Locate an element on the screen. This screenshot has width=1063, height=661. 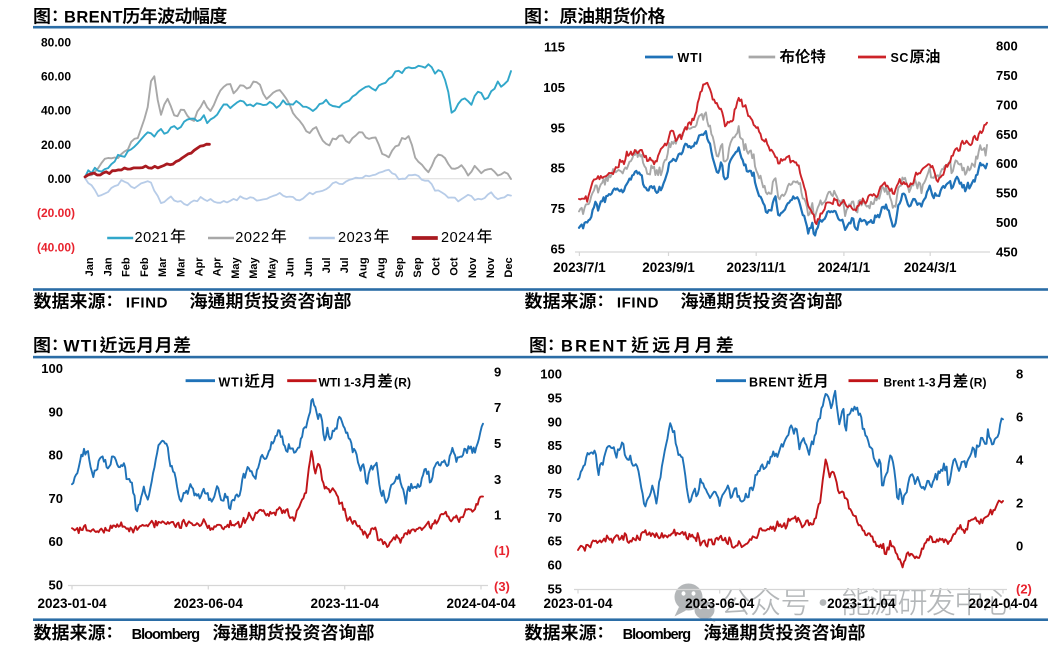
svg-text: 500 is located at coordinates (1007, 222).